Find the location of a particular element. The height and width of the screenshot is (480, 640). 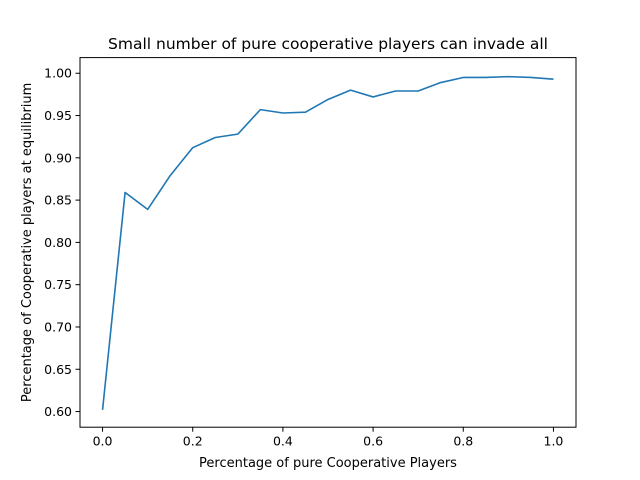

y-tick-label: 0.80 is located at coordinates (58, 242).